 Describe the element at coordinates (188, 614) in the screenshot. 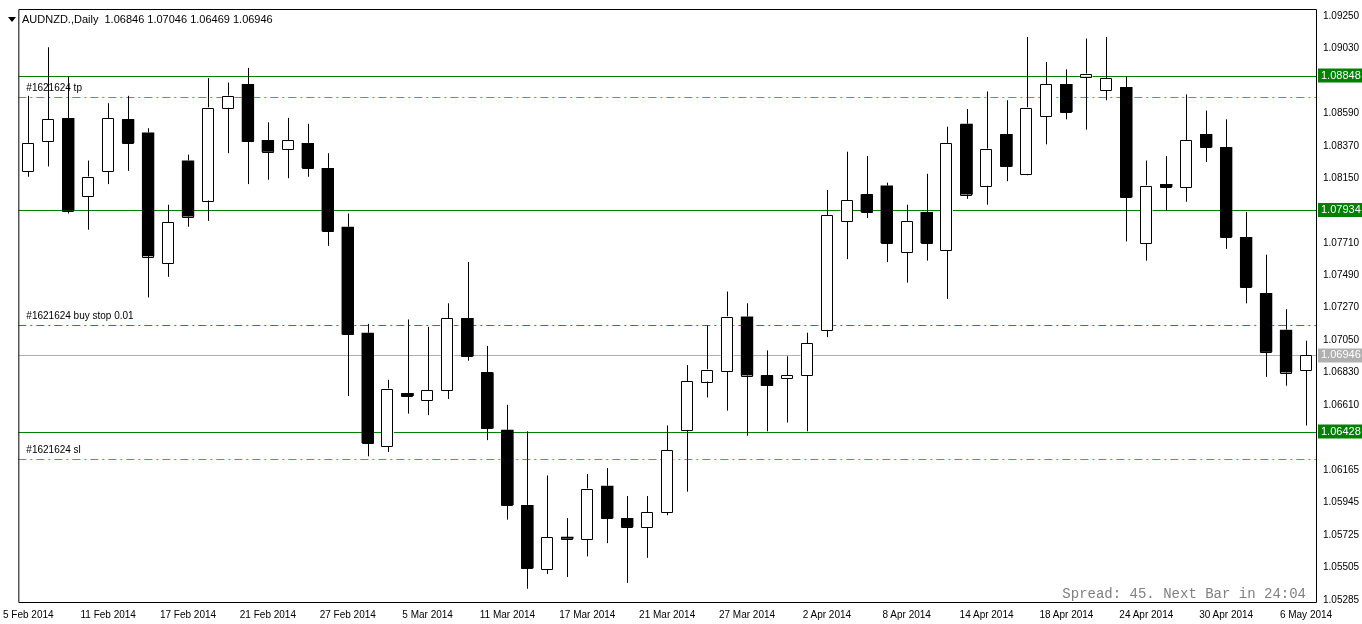

I see `x-tick-label: 17 Feb 2014` at that location.